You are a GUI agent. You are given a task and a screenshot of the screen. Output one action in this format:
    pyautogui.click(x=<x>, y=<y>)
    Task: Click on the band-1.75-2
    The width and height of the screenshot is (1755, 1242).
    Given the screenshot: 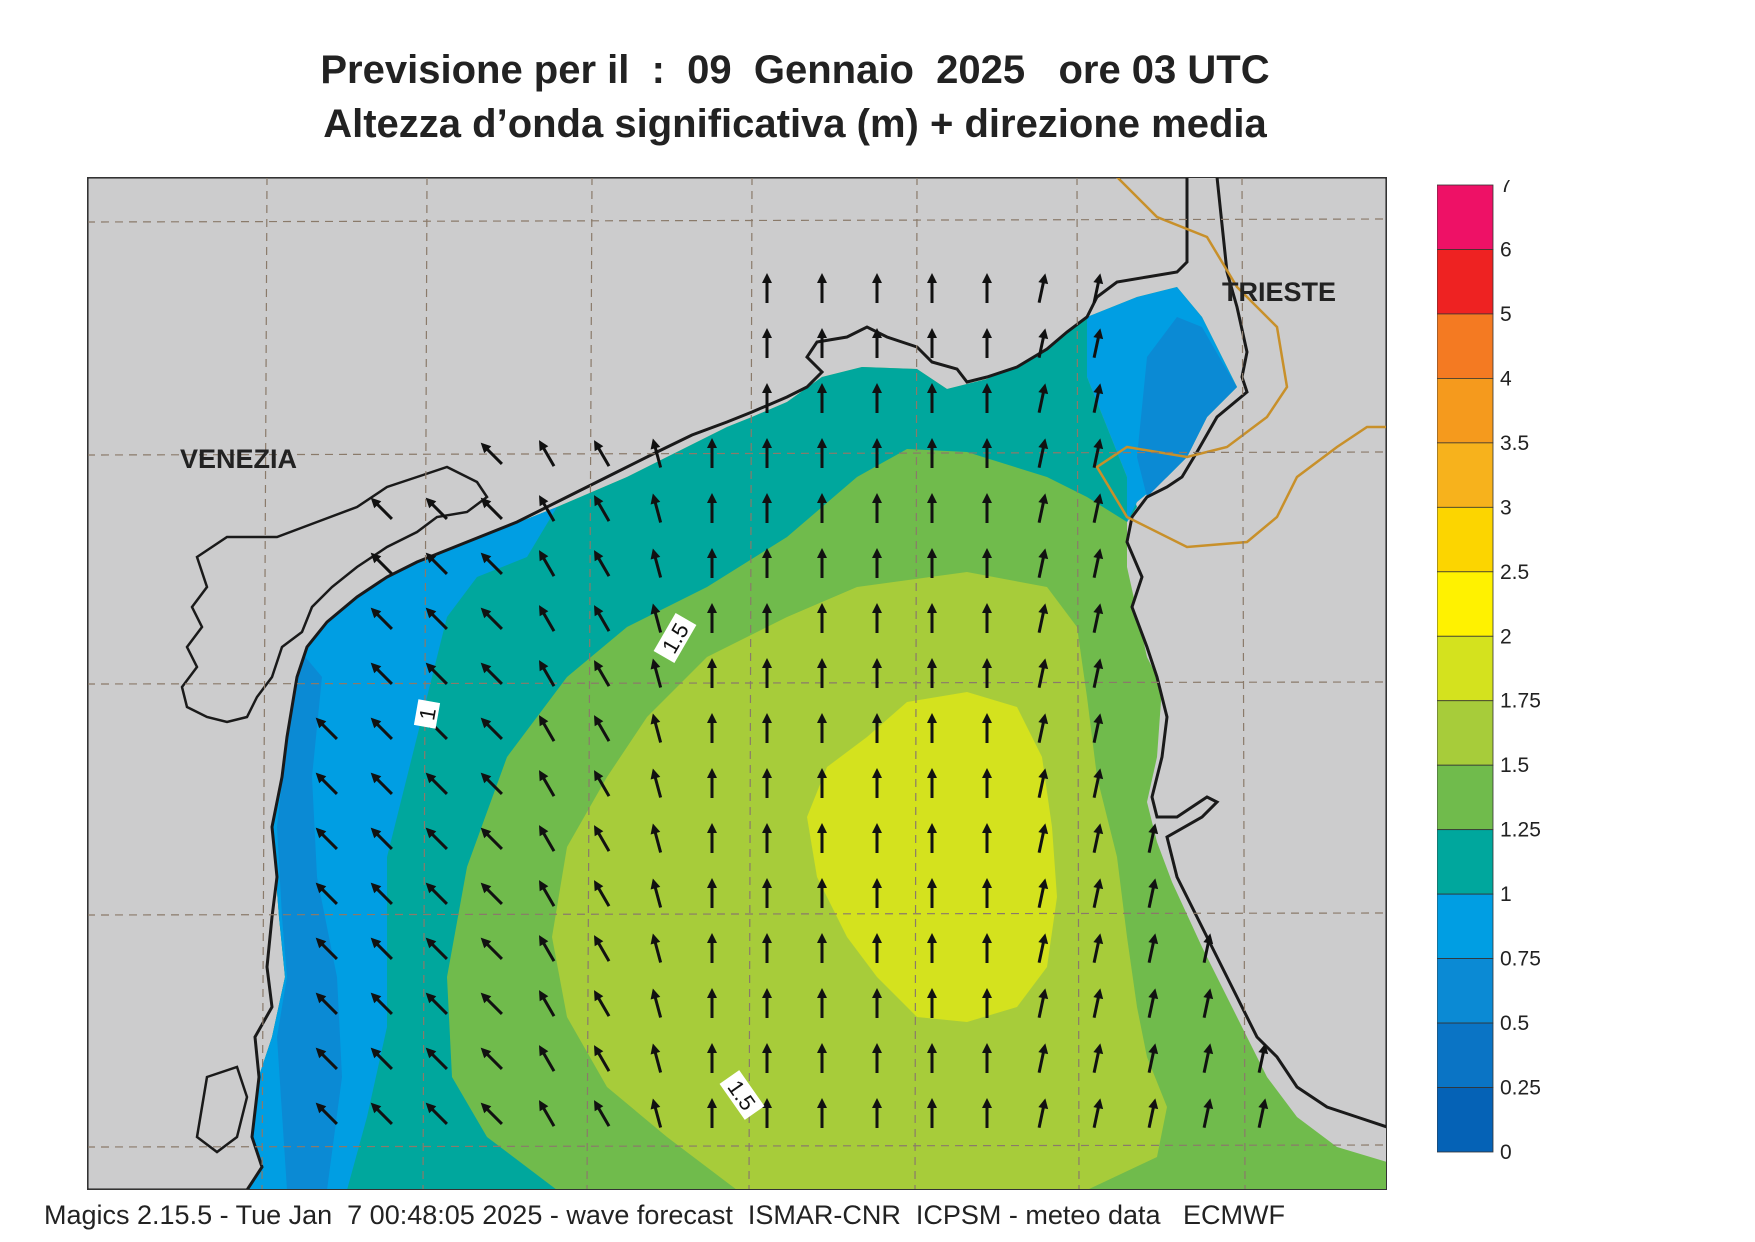 What is the action you would take?
    pyautogui.click(x=932, y=857)
    